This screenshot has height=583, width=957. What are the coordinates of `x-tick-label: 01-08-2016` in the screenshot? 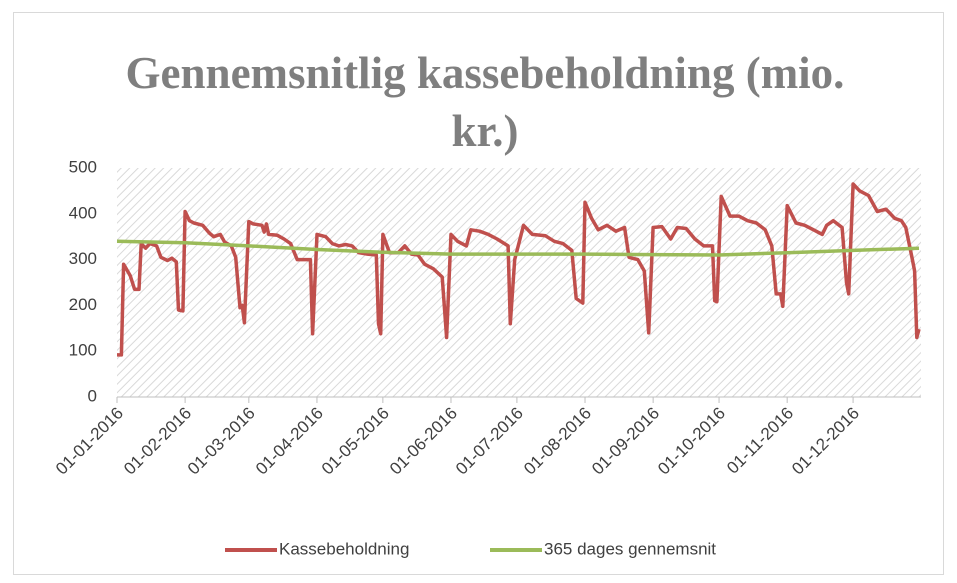 It's located at (557, 441).